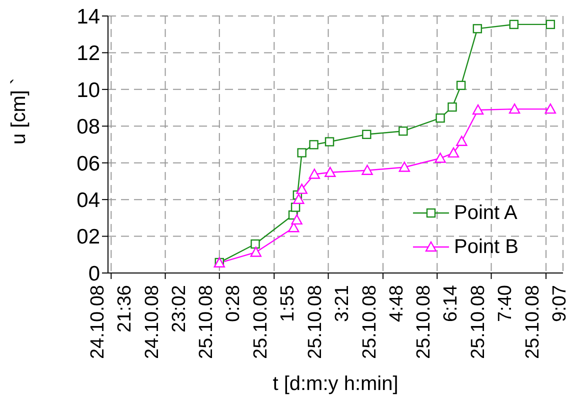 This screenshot has height=406, width=569. Describe the element at coordinates (438, 321) in the screenshot. I see `x-tick-label: 25.10.08 6:14` at that location.